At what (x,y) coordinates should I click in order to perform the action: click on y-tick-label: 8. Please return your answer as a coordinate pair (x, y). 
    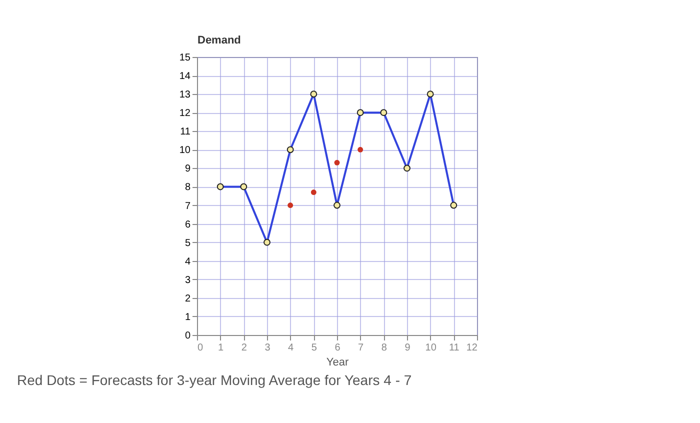
    Looking at the image, I should click on (187, 188).